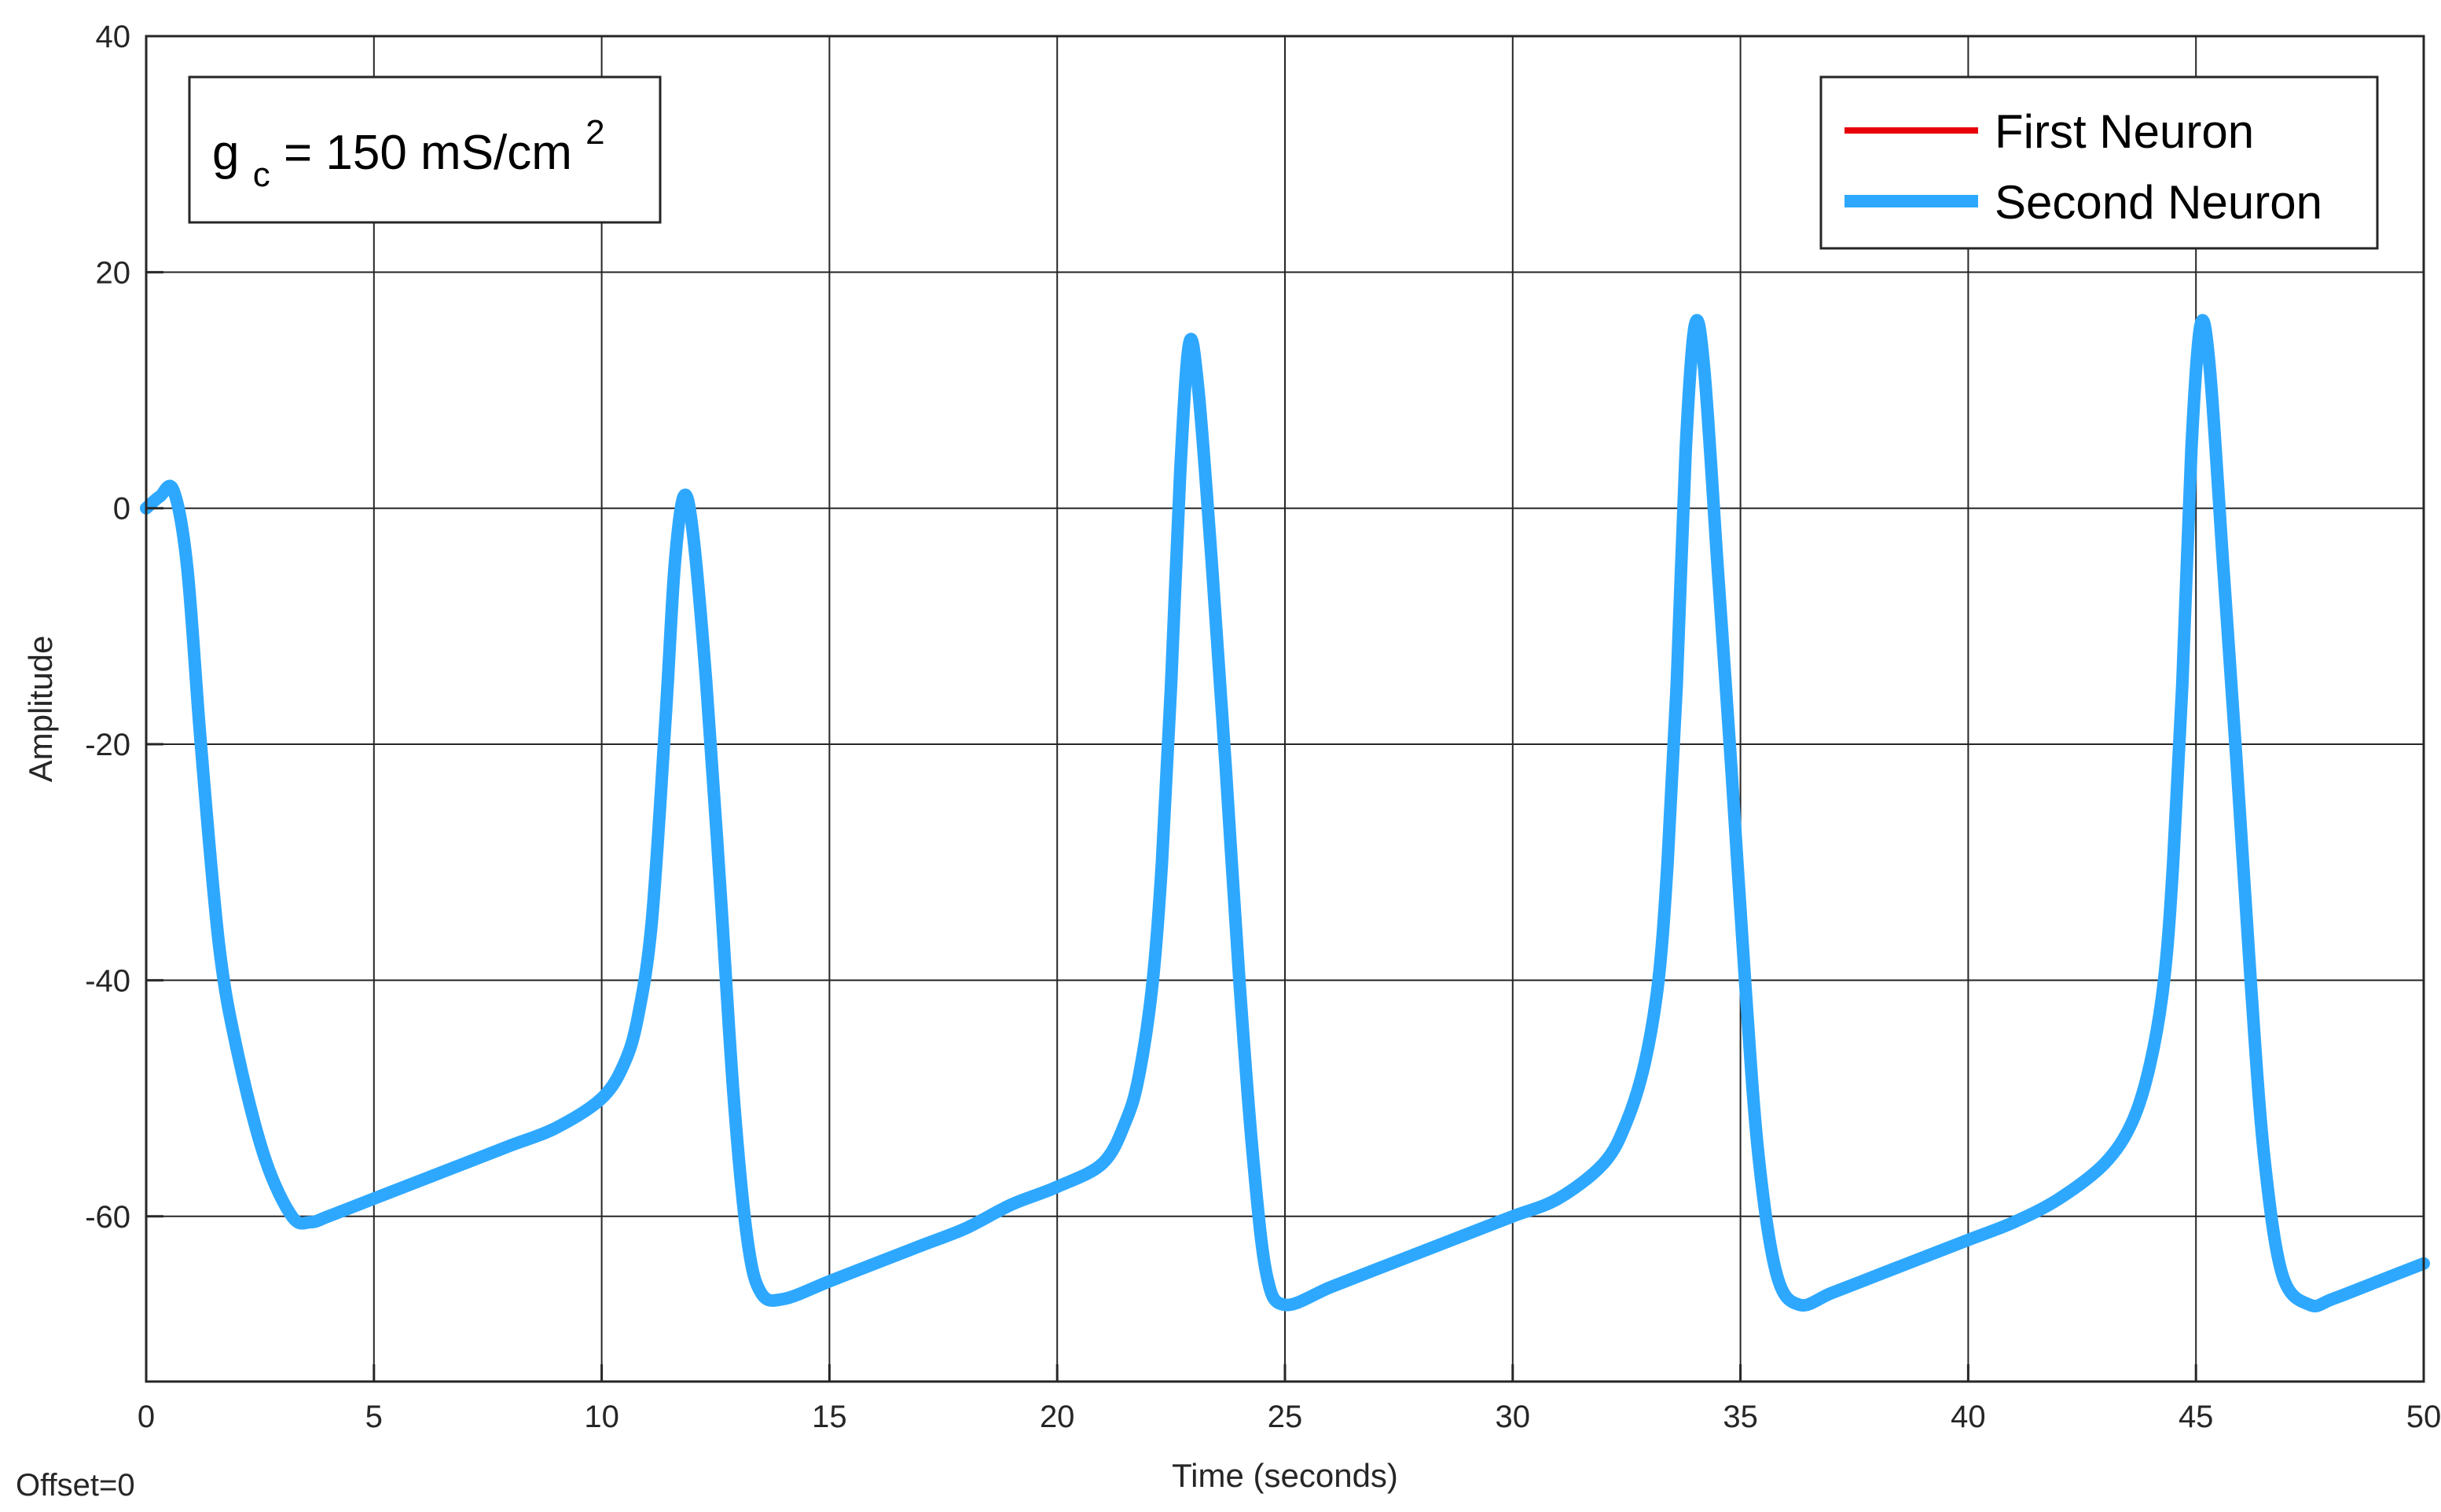 Image resolution: width=2441 pixels, height=1512 pixels. What do you see at coordinates (40, 710) in the screenshot?
I see `y-axis-label: Amplitude` at bounding box center [40, 710].